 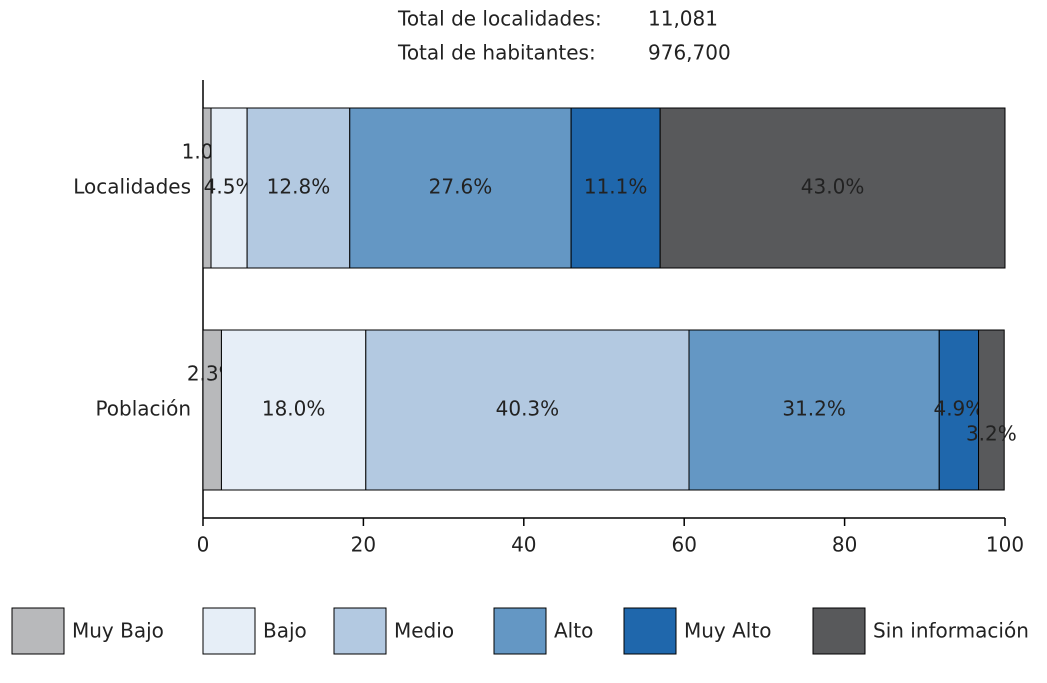 I want to click on annotation-label: Total de habitantes:, so click(x=496, y=53).